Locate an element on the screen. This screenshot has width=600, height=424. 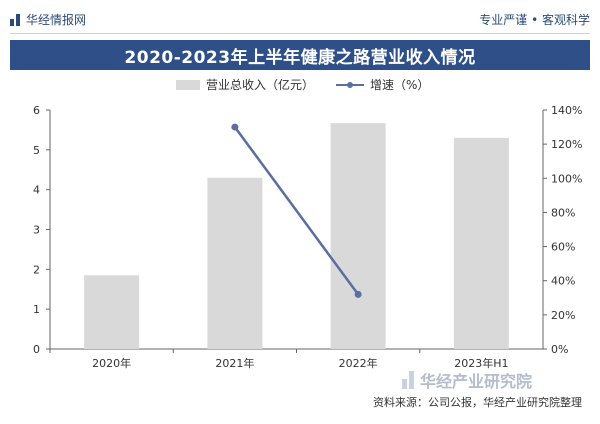
watermark-logo: 华经产业研究院 is located at coordinates (467, 380).